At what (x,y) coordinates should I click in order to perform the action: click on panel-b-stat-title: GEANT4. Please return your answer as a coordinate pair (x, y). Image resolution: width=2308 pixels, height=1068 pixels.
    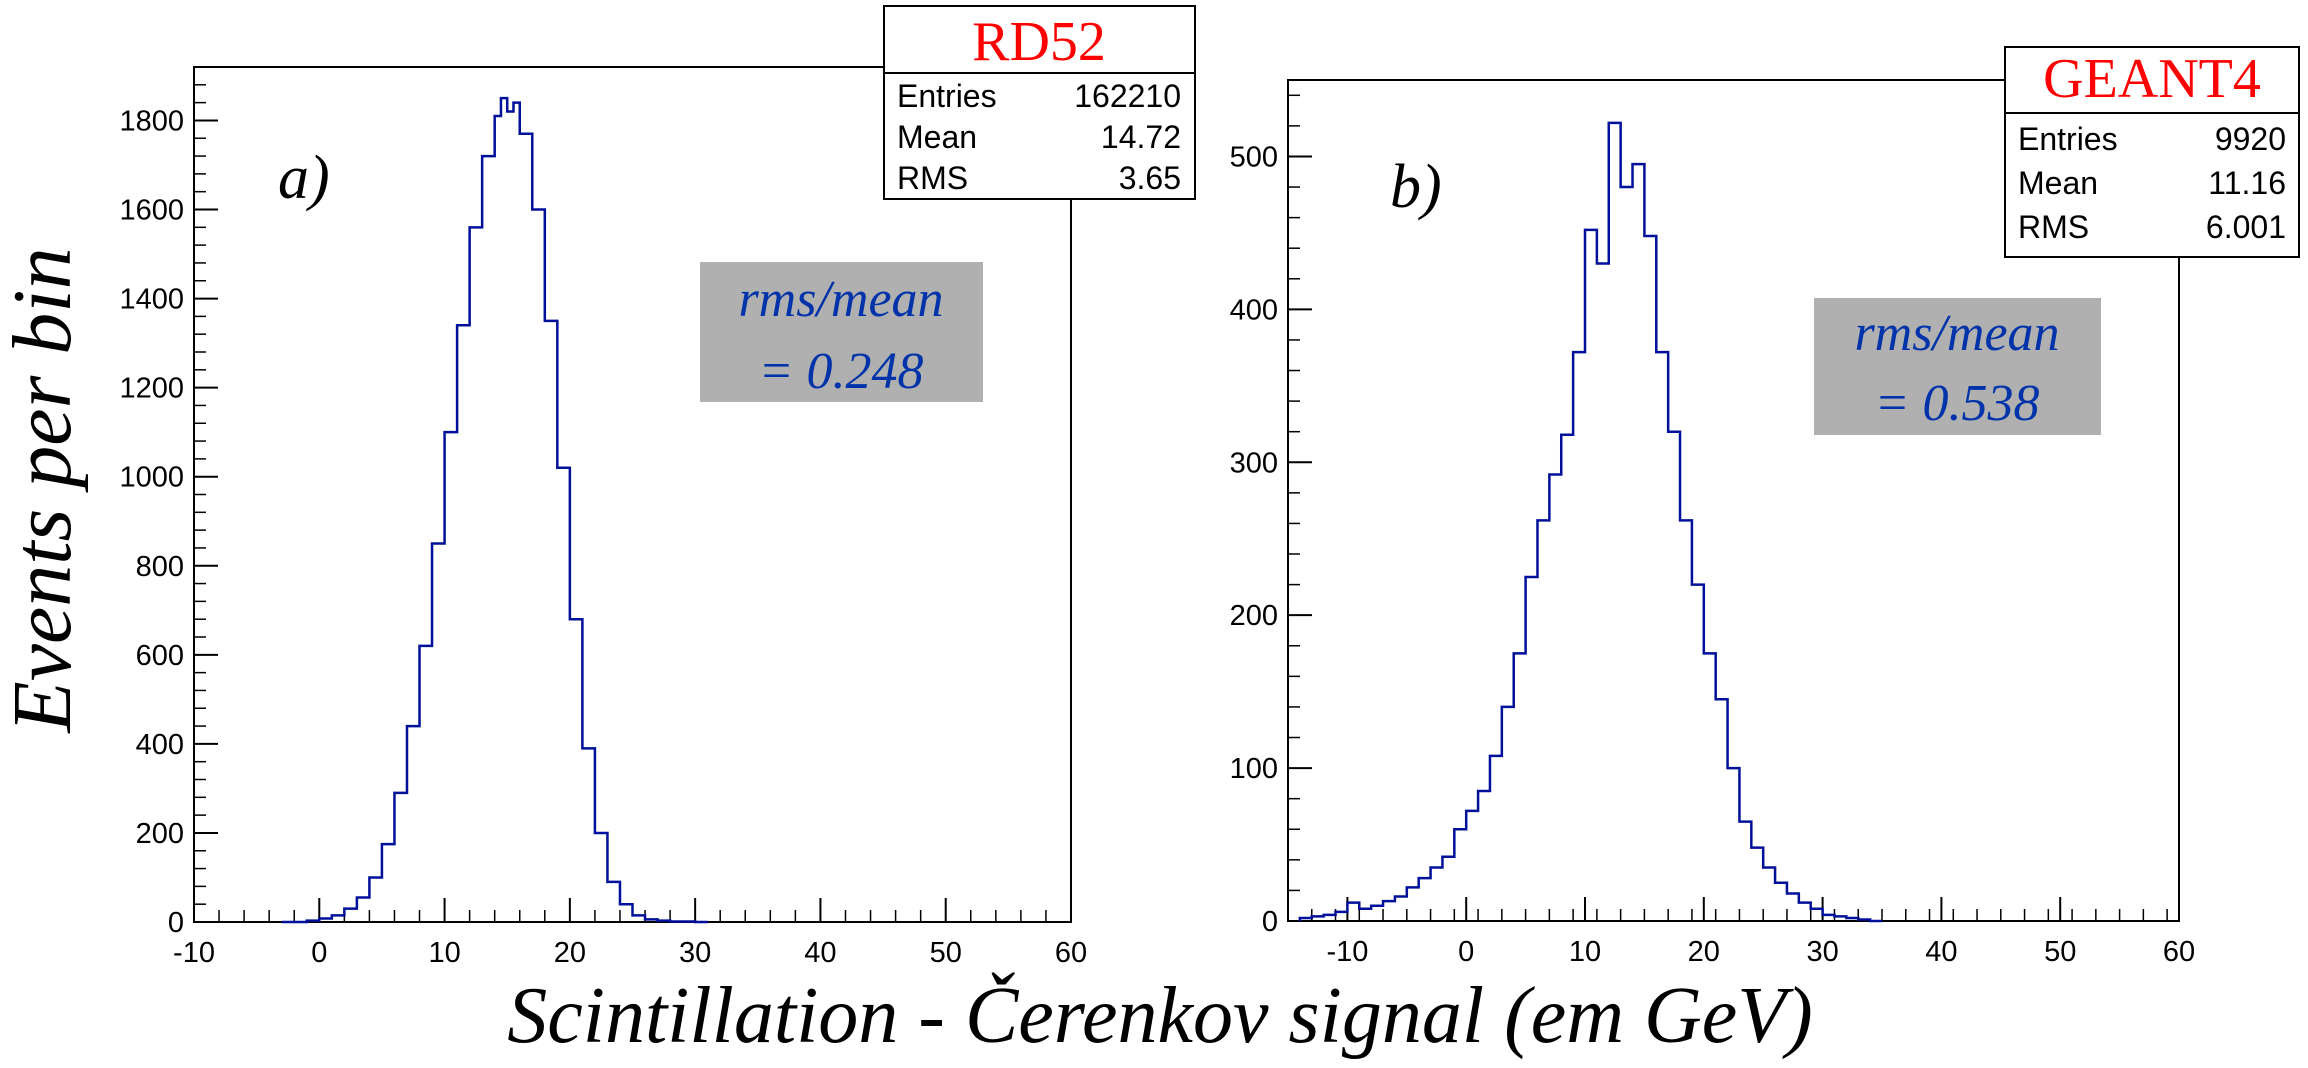
    Looking at the image, I should click on (2152, 79).